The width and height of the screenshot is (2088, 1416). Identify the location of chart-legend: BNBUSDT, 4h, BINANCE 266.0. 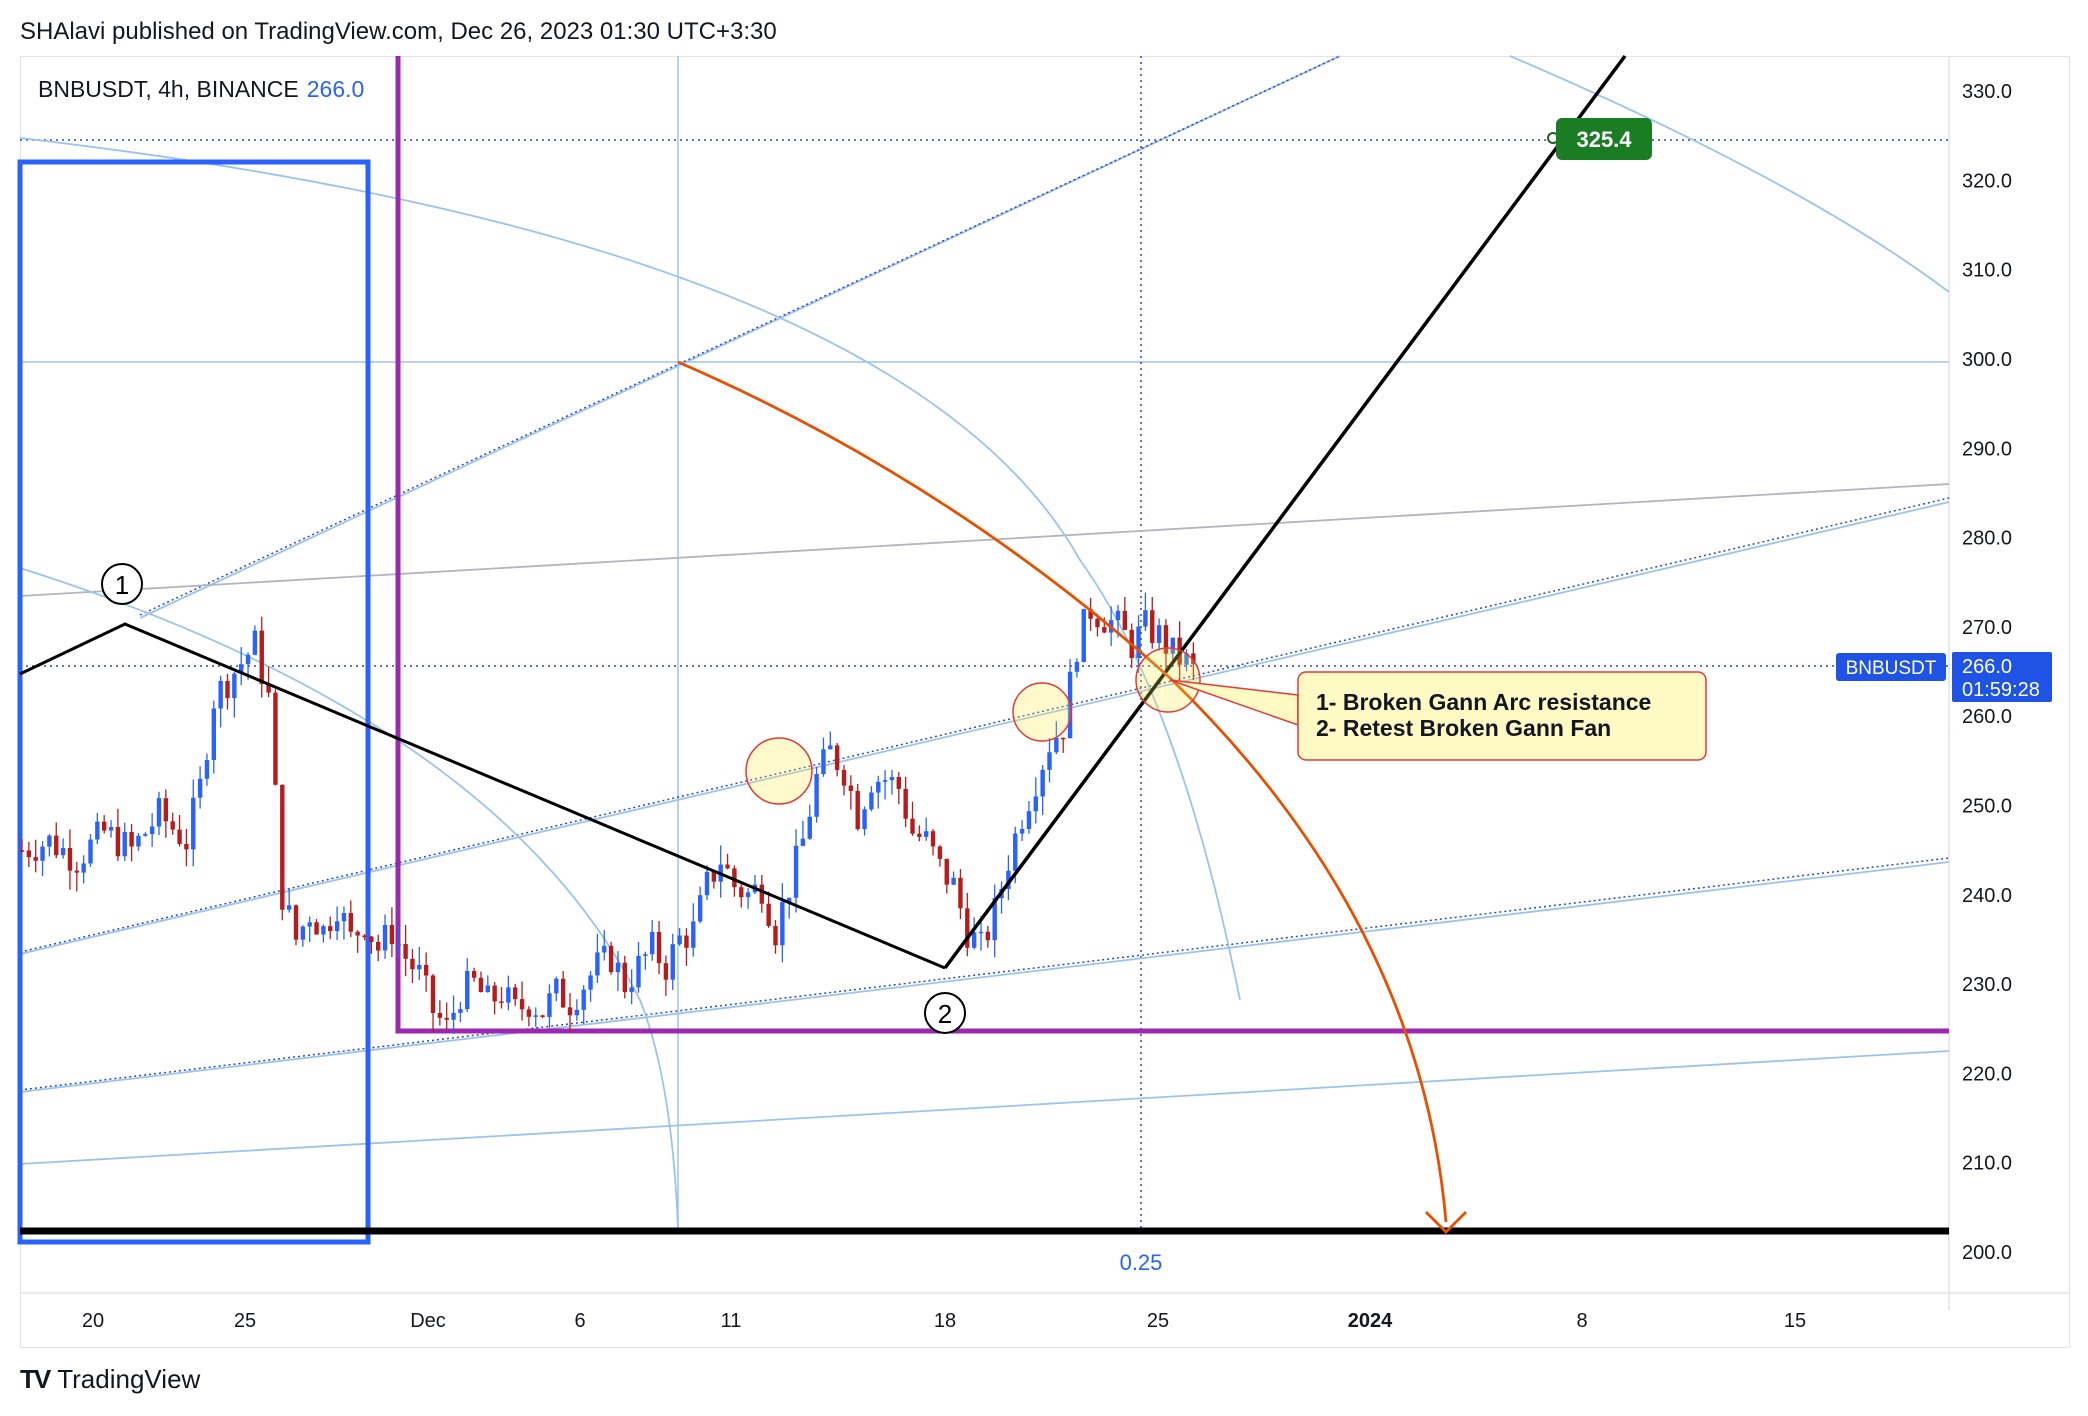
(201, 89).